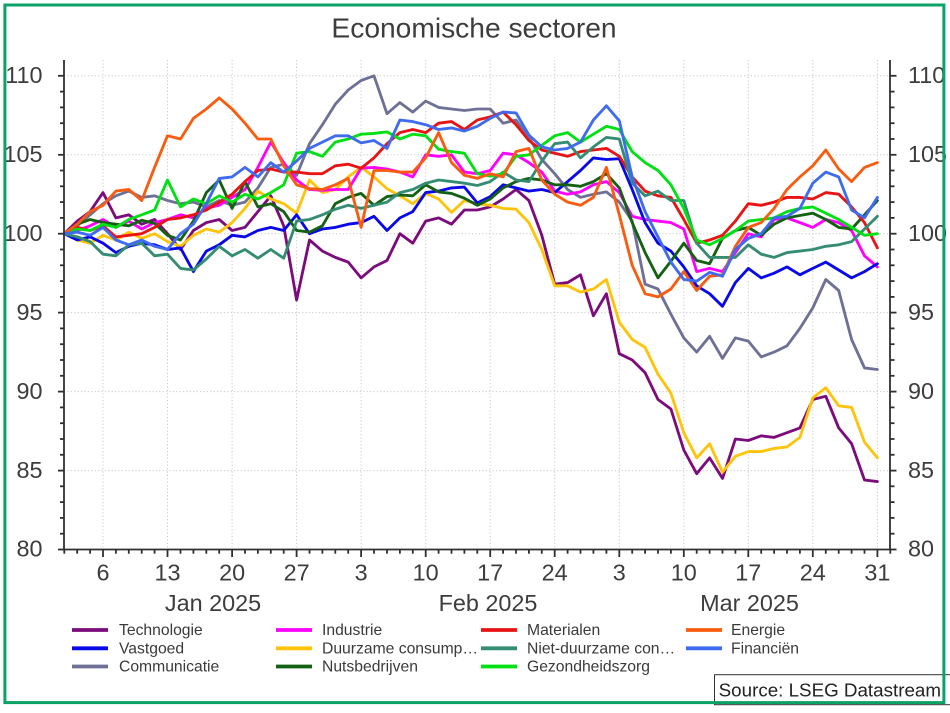  I want to click on svg-text: Materialen, so click(563, 630).